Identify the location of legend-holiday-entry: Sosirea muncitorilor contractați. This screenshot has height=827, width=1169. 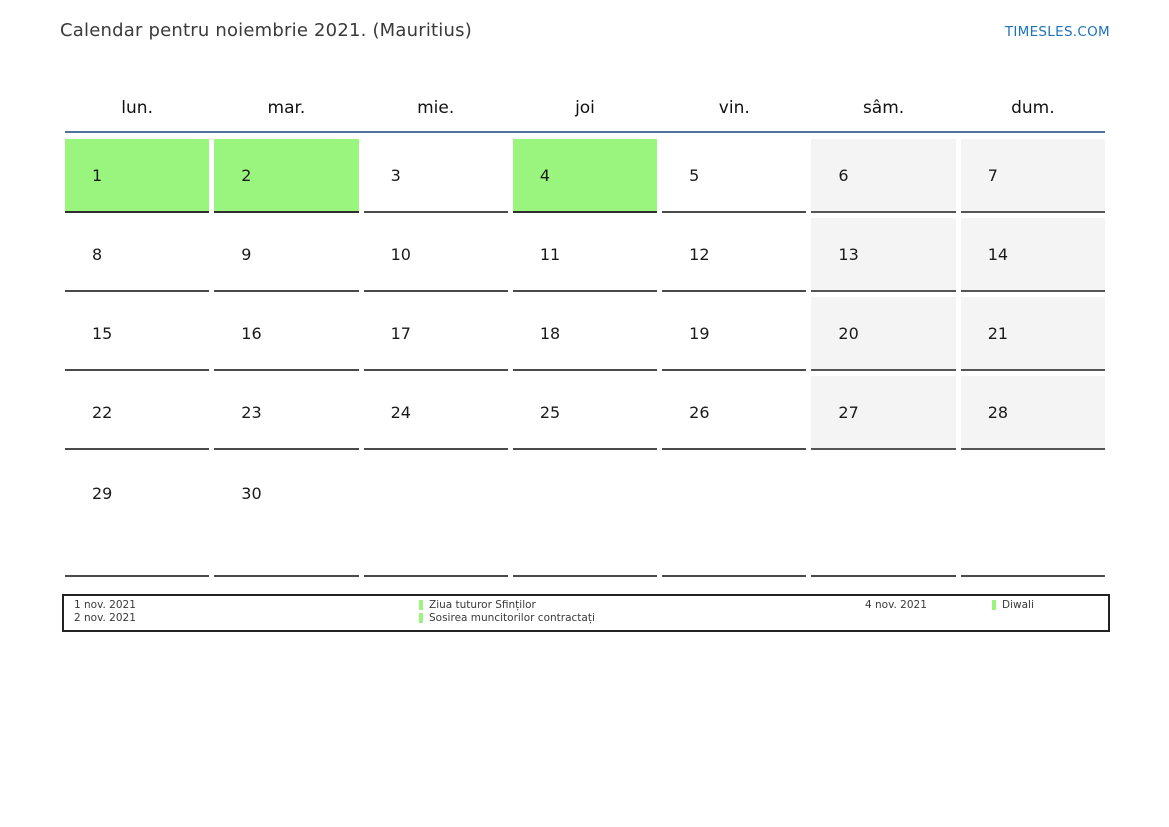
(507, 618).